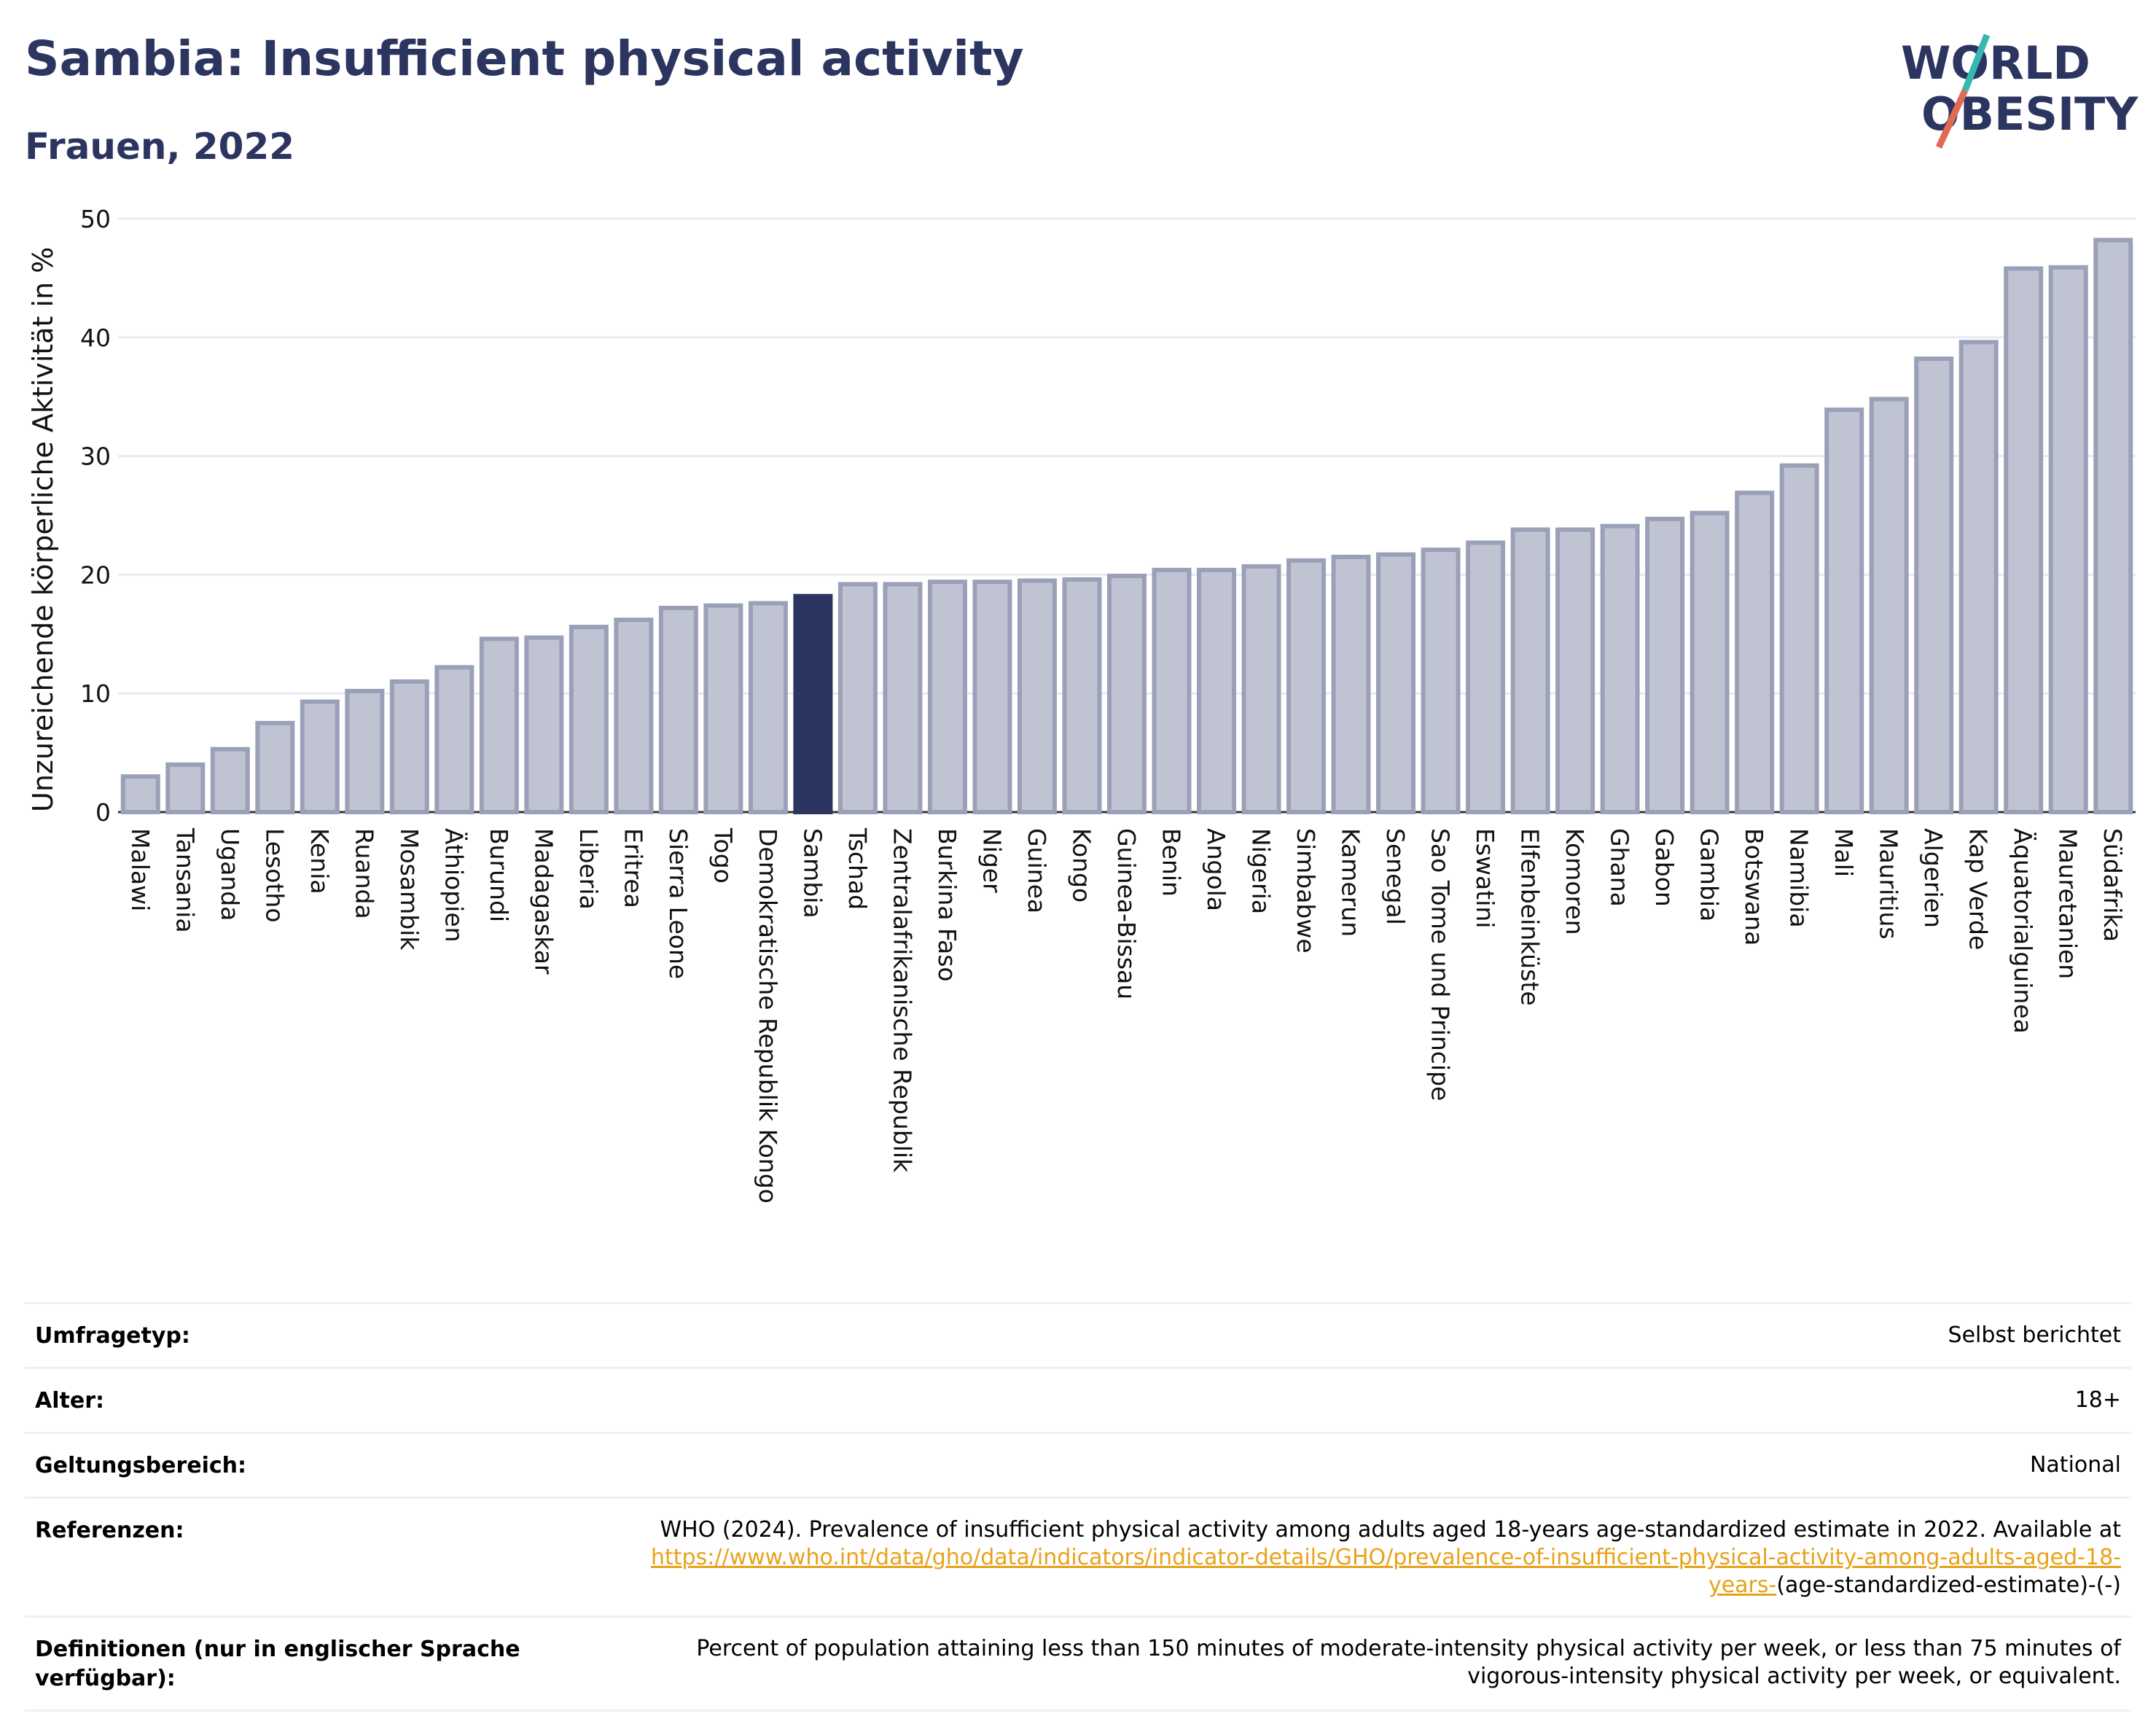 Image resolution: width=2156 pixels, height=1735 pixels. Describe the element at coordinates (992, 697) in the screenshot. I see `bar-niger` at that location.